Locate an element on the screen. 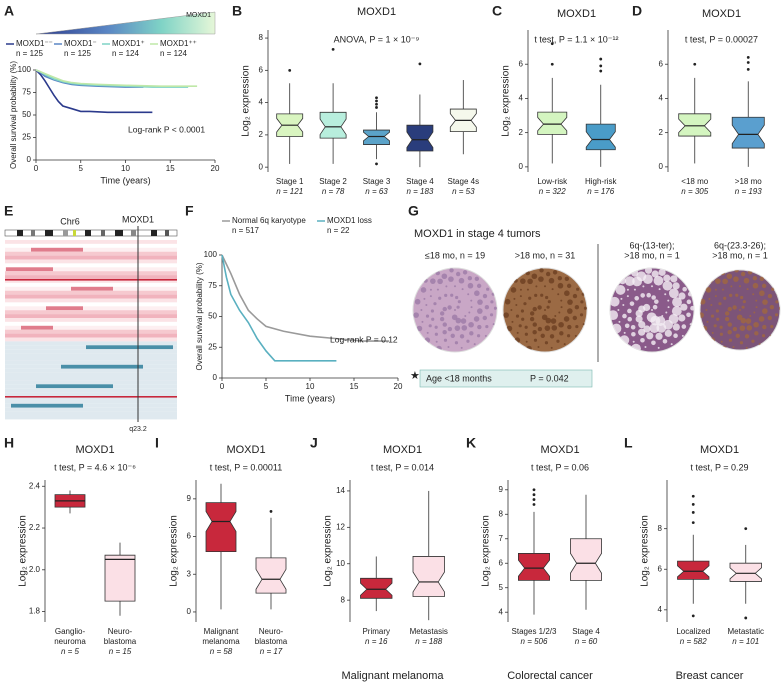 This screenshot has width=782, height=687. legend-n: n = 124 is located at coordinates (125, 53).